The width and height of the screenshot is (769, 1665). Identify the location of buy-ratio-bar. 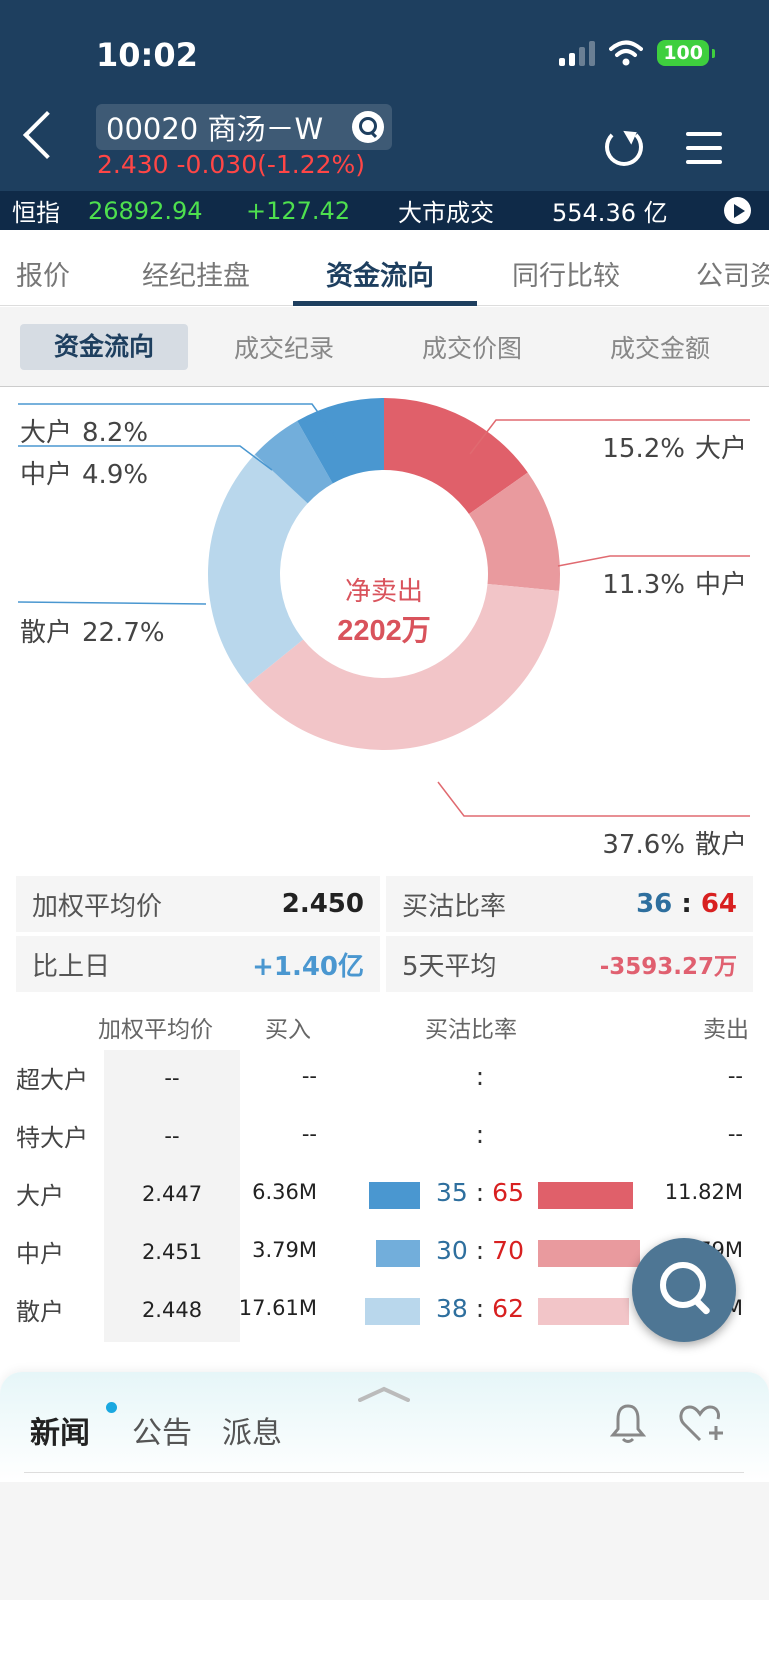
(392, 1311).